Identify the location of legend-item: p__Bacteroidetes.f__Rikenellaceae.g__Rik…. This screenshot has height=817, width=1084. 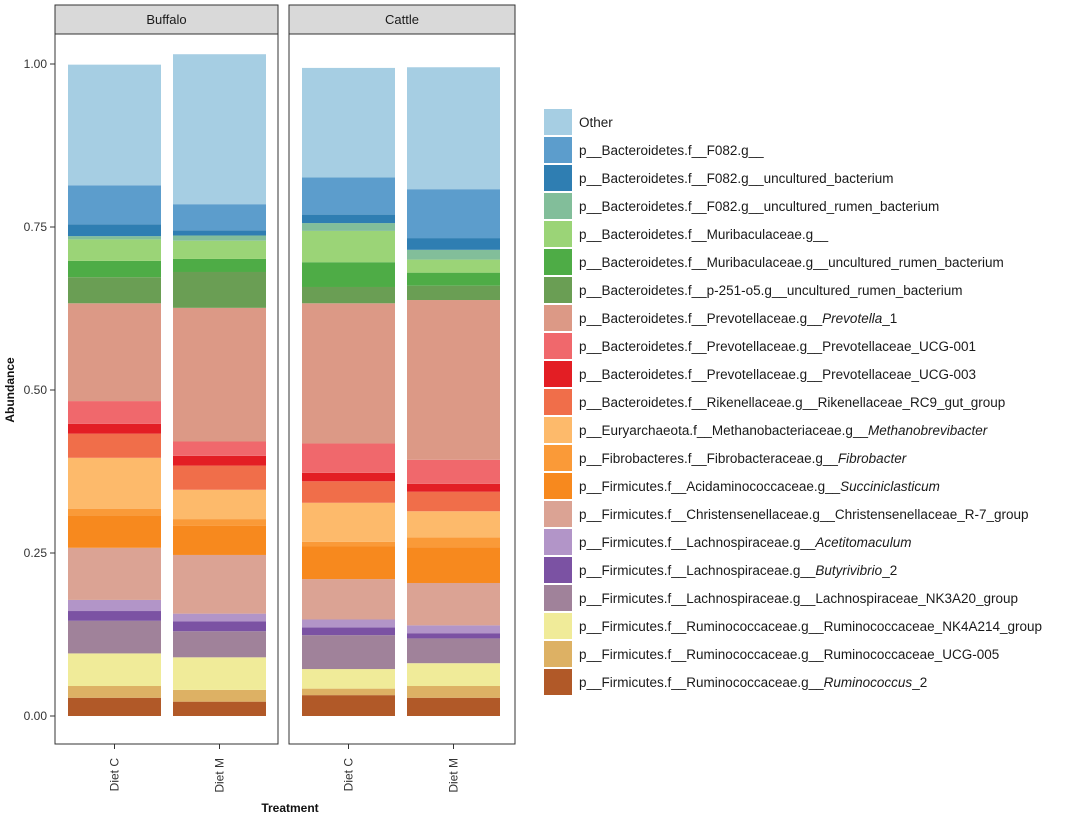
(793, 402).